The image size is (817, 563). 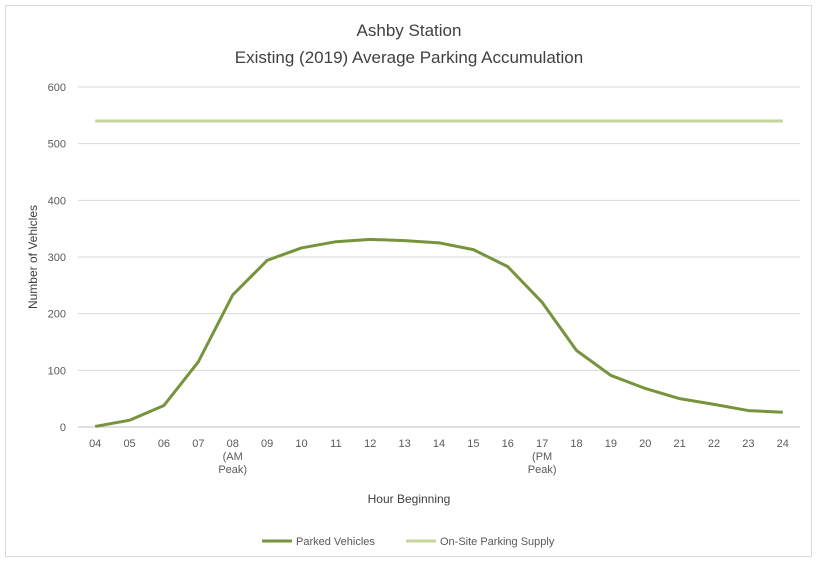 I want to click on x-tick-label: 06, so click(x=164, y=444).